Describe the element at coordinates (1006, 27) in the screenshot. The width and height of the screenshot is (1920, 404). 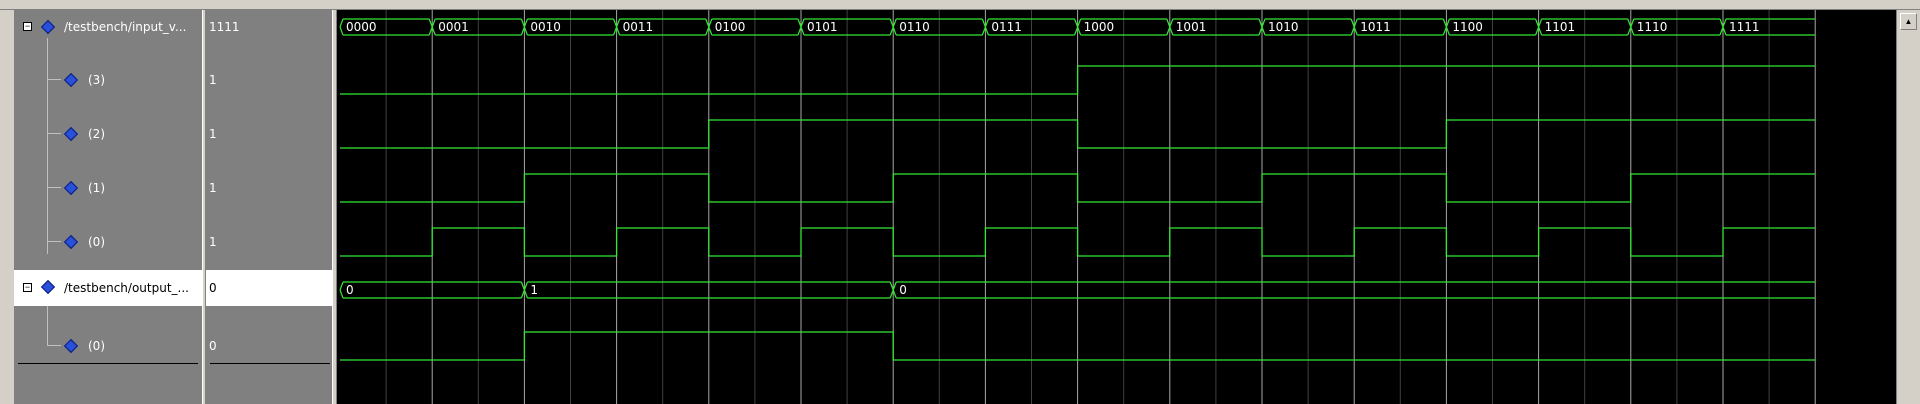
I see `bus-value-label: 0111` at that location.